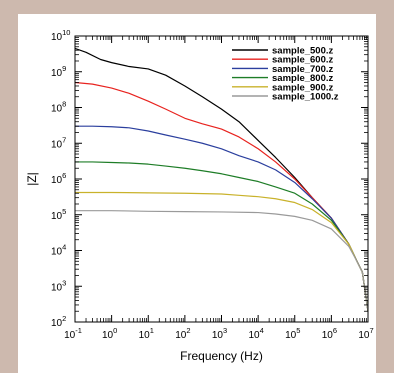  Describe the element at coordinates (58, 214) in the screenshot. I see `y-tick-label: 10⁵` at that location.